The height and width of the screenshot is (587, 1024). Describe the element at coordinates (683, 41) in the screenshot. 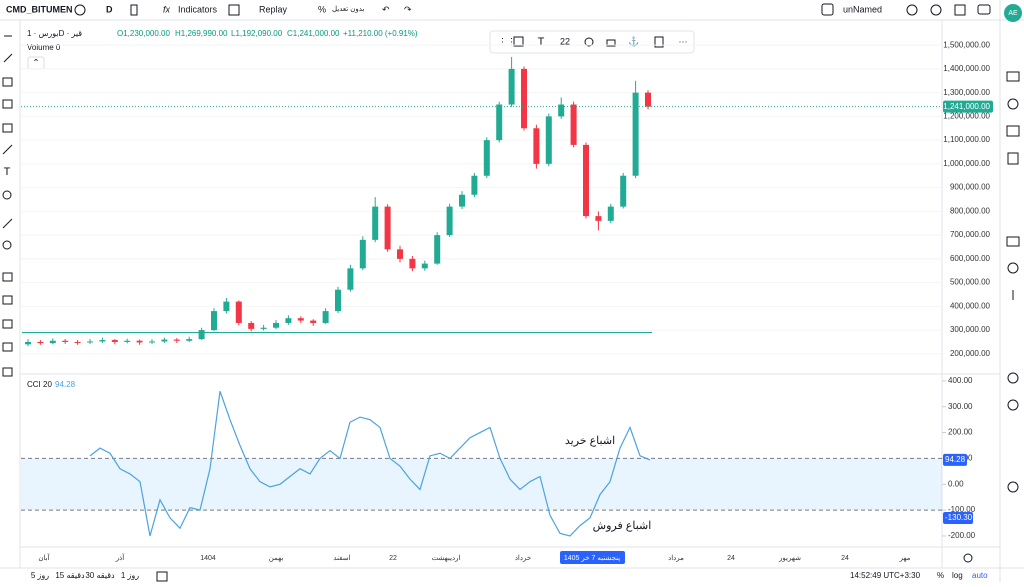

I see `more-tool: ···` at that location.